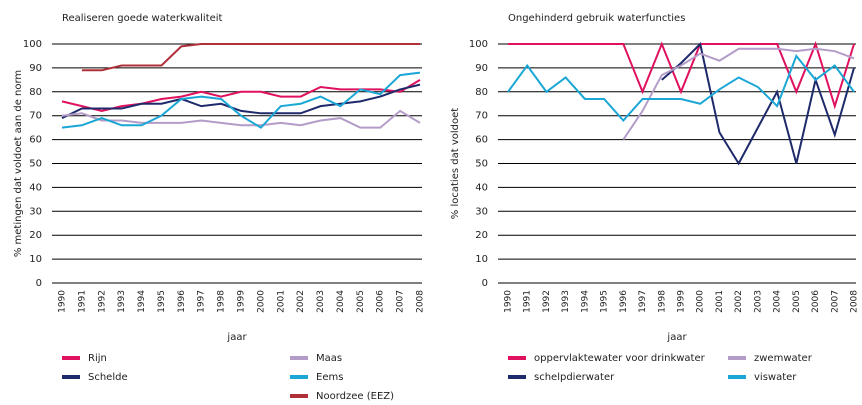 Image resolution: width=862 pixels, height=405 pixels. I want to click on legend-label: zwemwater, so click(783, 358).